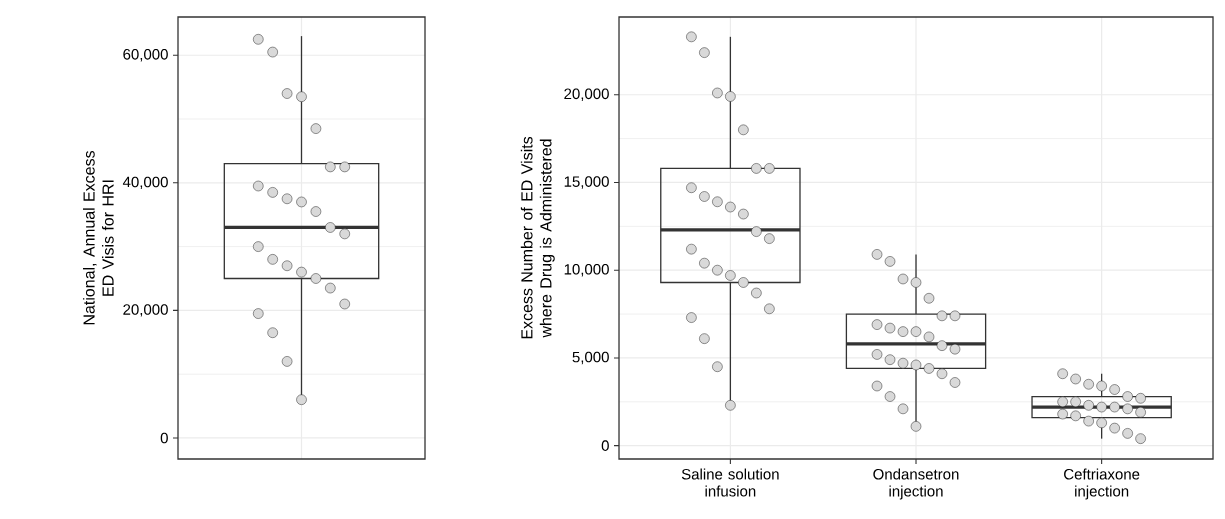 The width and height of the screenshot is (1225, 519). I want to click on x-tick-label: Ondansetron injection, so click(916, 484).